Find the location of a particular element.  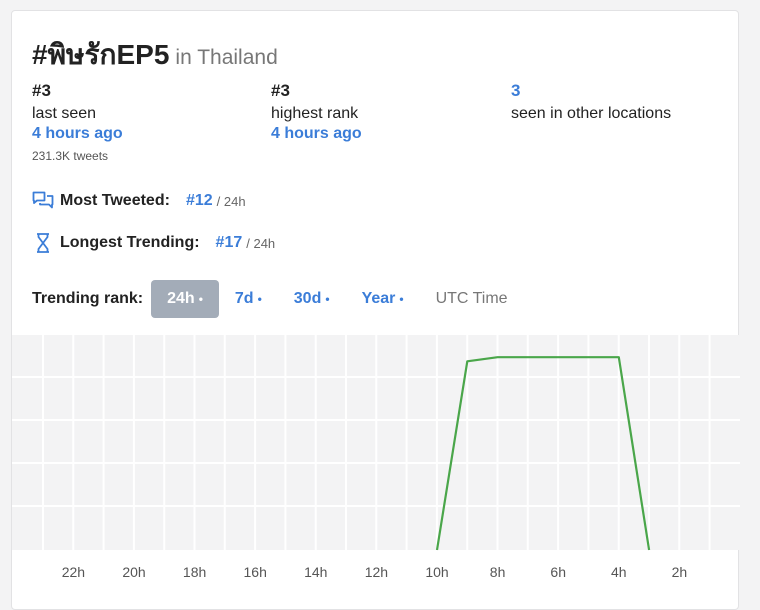

other-locations-count-link: 3 is located at coordinates (516, 90).